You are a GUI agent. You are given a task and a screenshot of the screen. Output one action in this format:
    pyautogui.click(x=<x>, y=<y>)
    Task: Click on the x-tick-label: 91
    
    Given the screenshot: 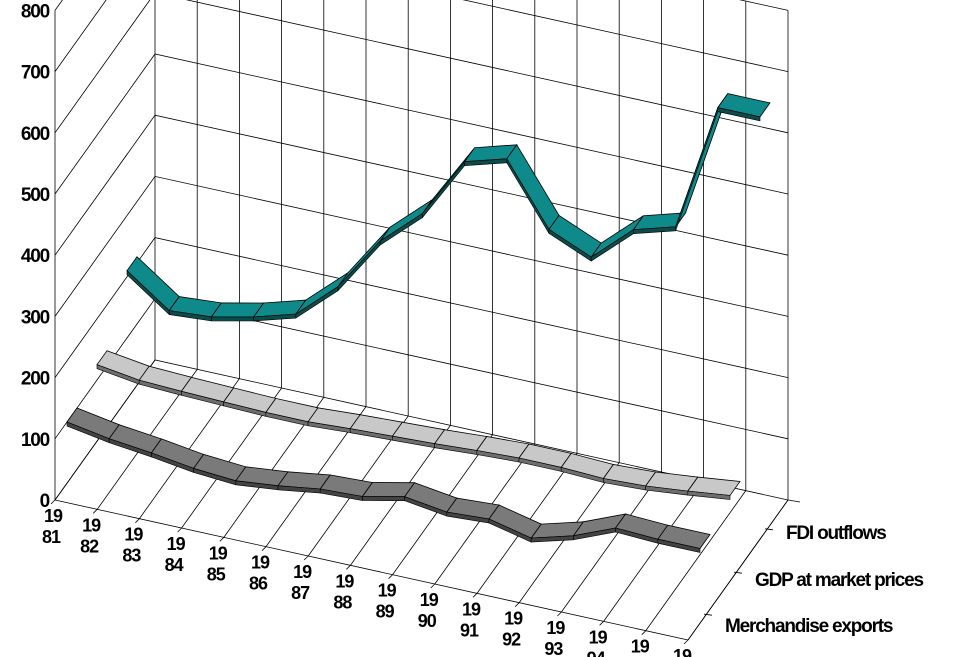 What is the action you would take?
    pyautogui.click(x=469, y=630)
    